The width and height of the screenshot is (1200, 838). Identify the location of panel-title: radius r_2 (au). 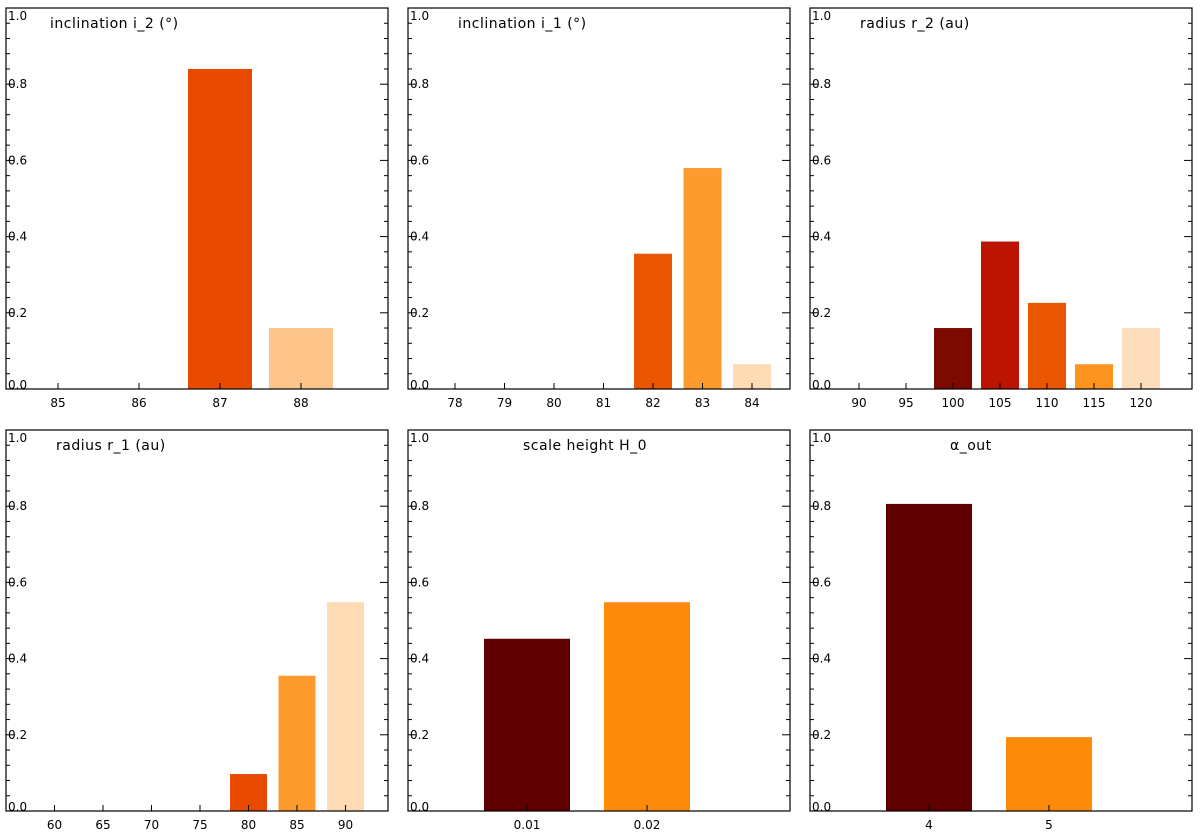
(915, 24).